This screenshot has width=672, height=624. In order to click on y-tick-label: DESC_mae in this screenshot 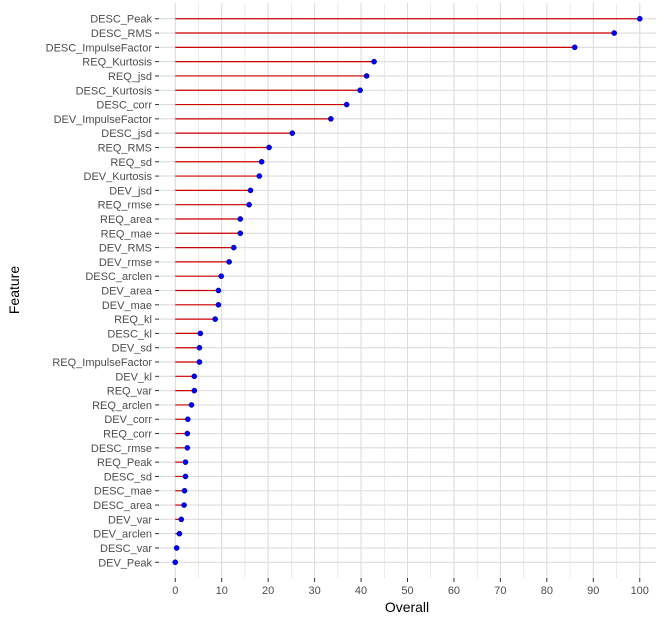, I will do `click(123, 492)`.